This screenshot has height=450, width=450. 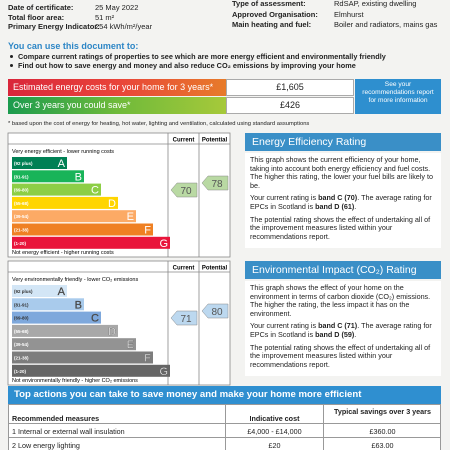 What do you see at coordinates (224, 395) in the screenshot?
I see `actions-title-bar` at bounding box center [224, 395].